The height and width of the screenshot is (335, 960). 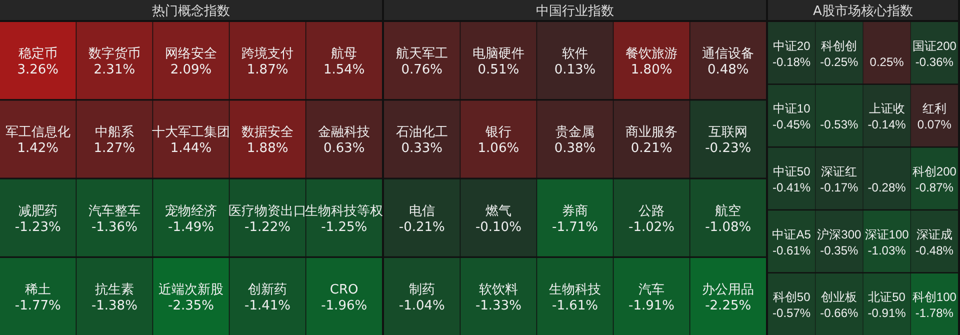 What do you see at coordinates (728, 132) in the screenshot?
I see `category-label: 互联网` at bounding box center [728, 132].